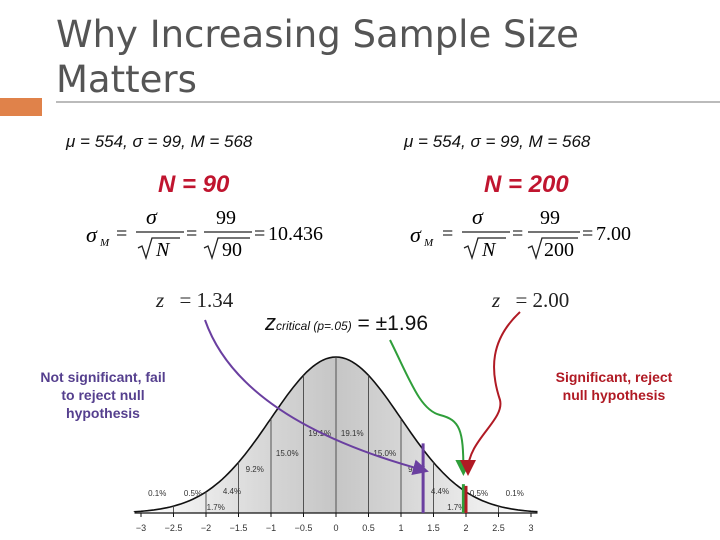 The width and height of the screenshot is (720, 540). Describe the element at coordinates (141, 528) in the screenshot. I see `x-tick-label: −3` at that location.